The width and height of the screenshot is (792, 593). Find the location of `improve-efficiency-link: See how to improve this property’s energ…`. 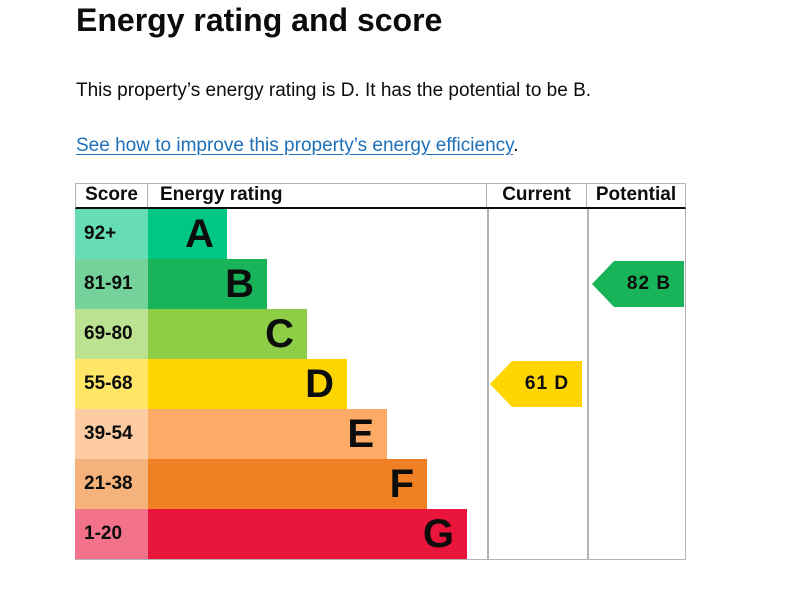

improve-efficiency-link: See how to improve this property’s energ… is located at coordinates (295, 145).